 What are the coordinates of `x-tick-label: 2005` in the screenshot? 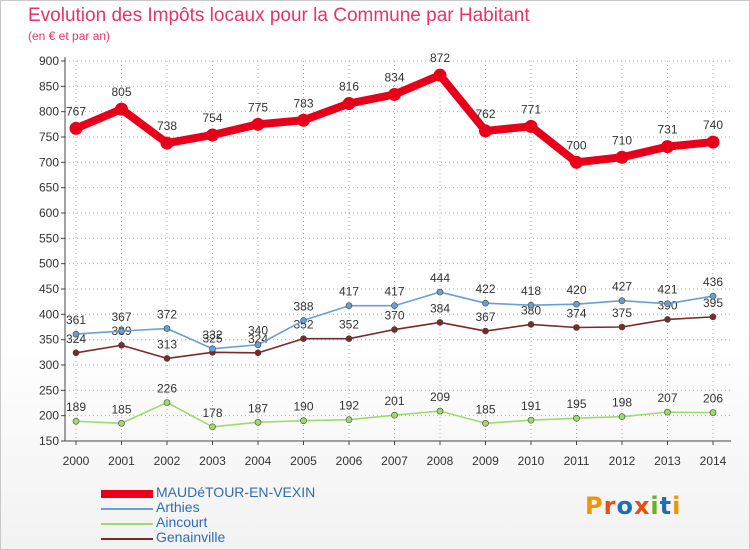 It's located at (303, 461).